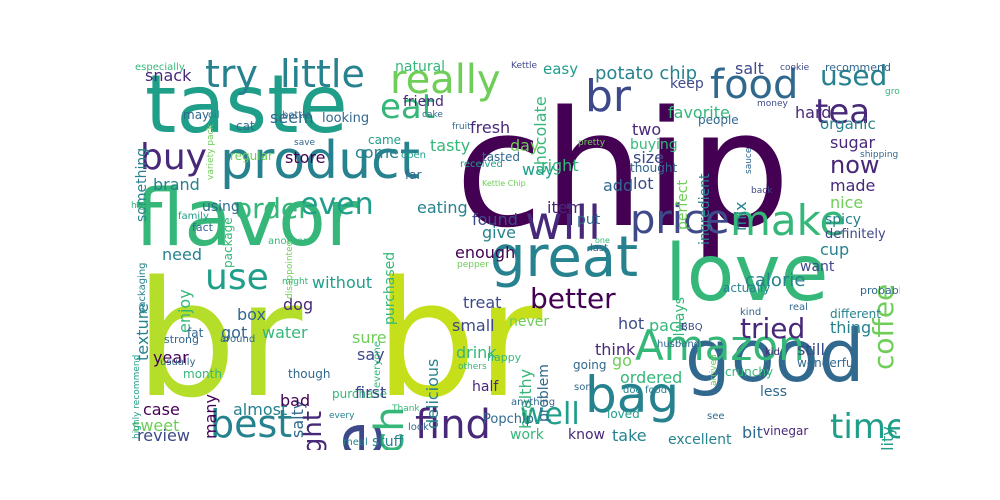 The image size is (1000, 500). I want to click on cloud-word-take: take, so click(629, 435).